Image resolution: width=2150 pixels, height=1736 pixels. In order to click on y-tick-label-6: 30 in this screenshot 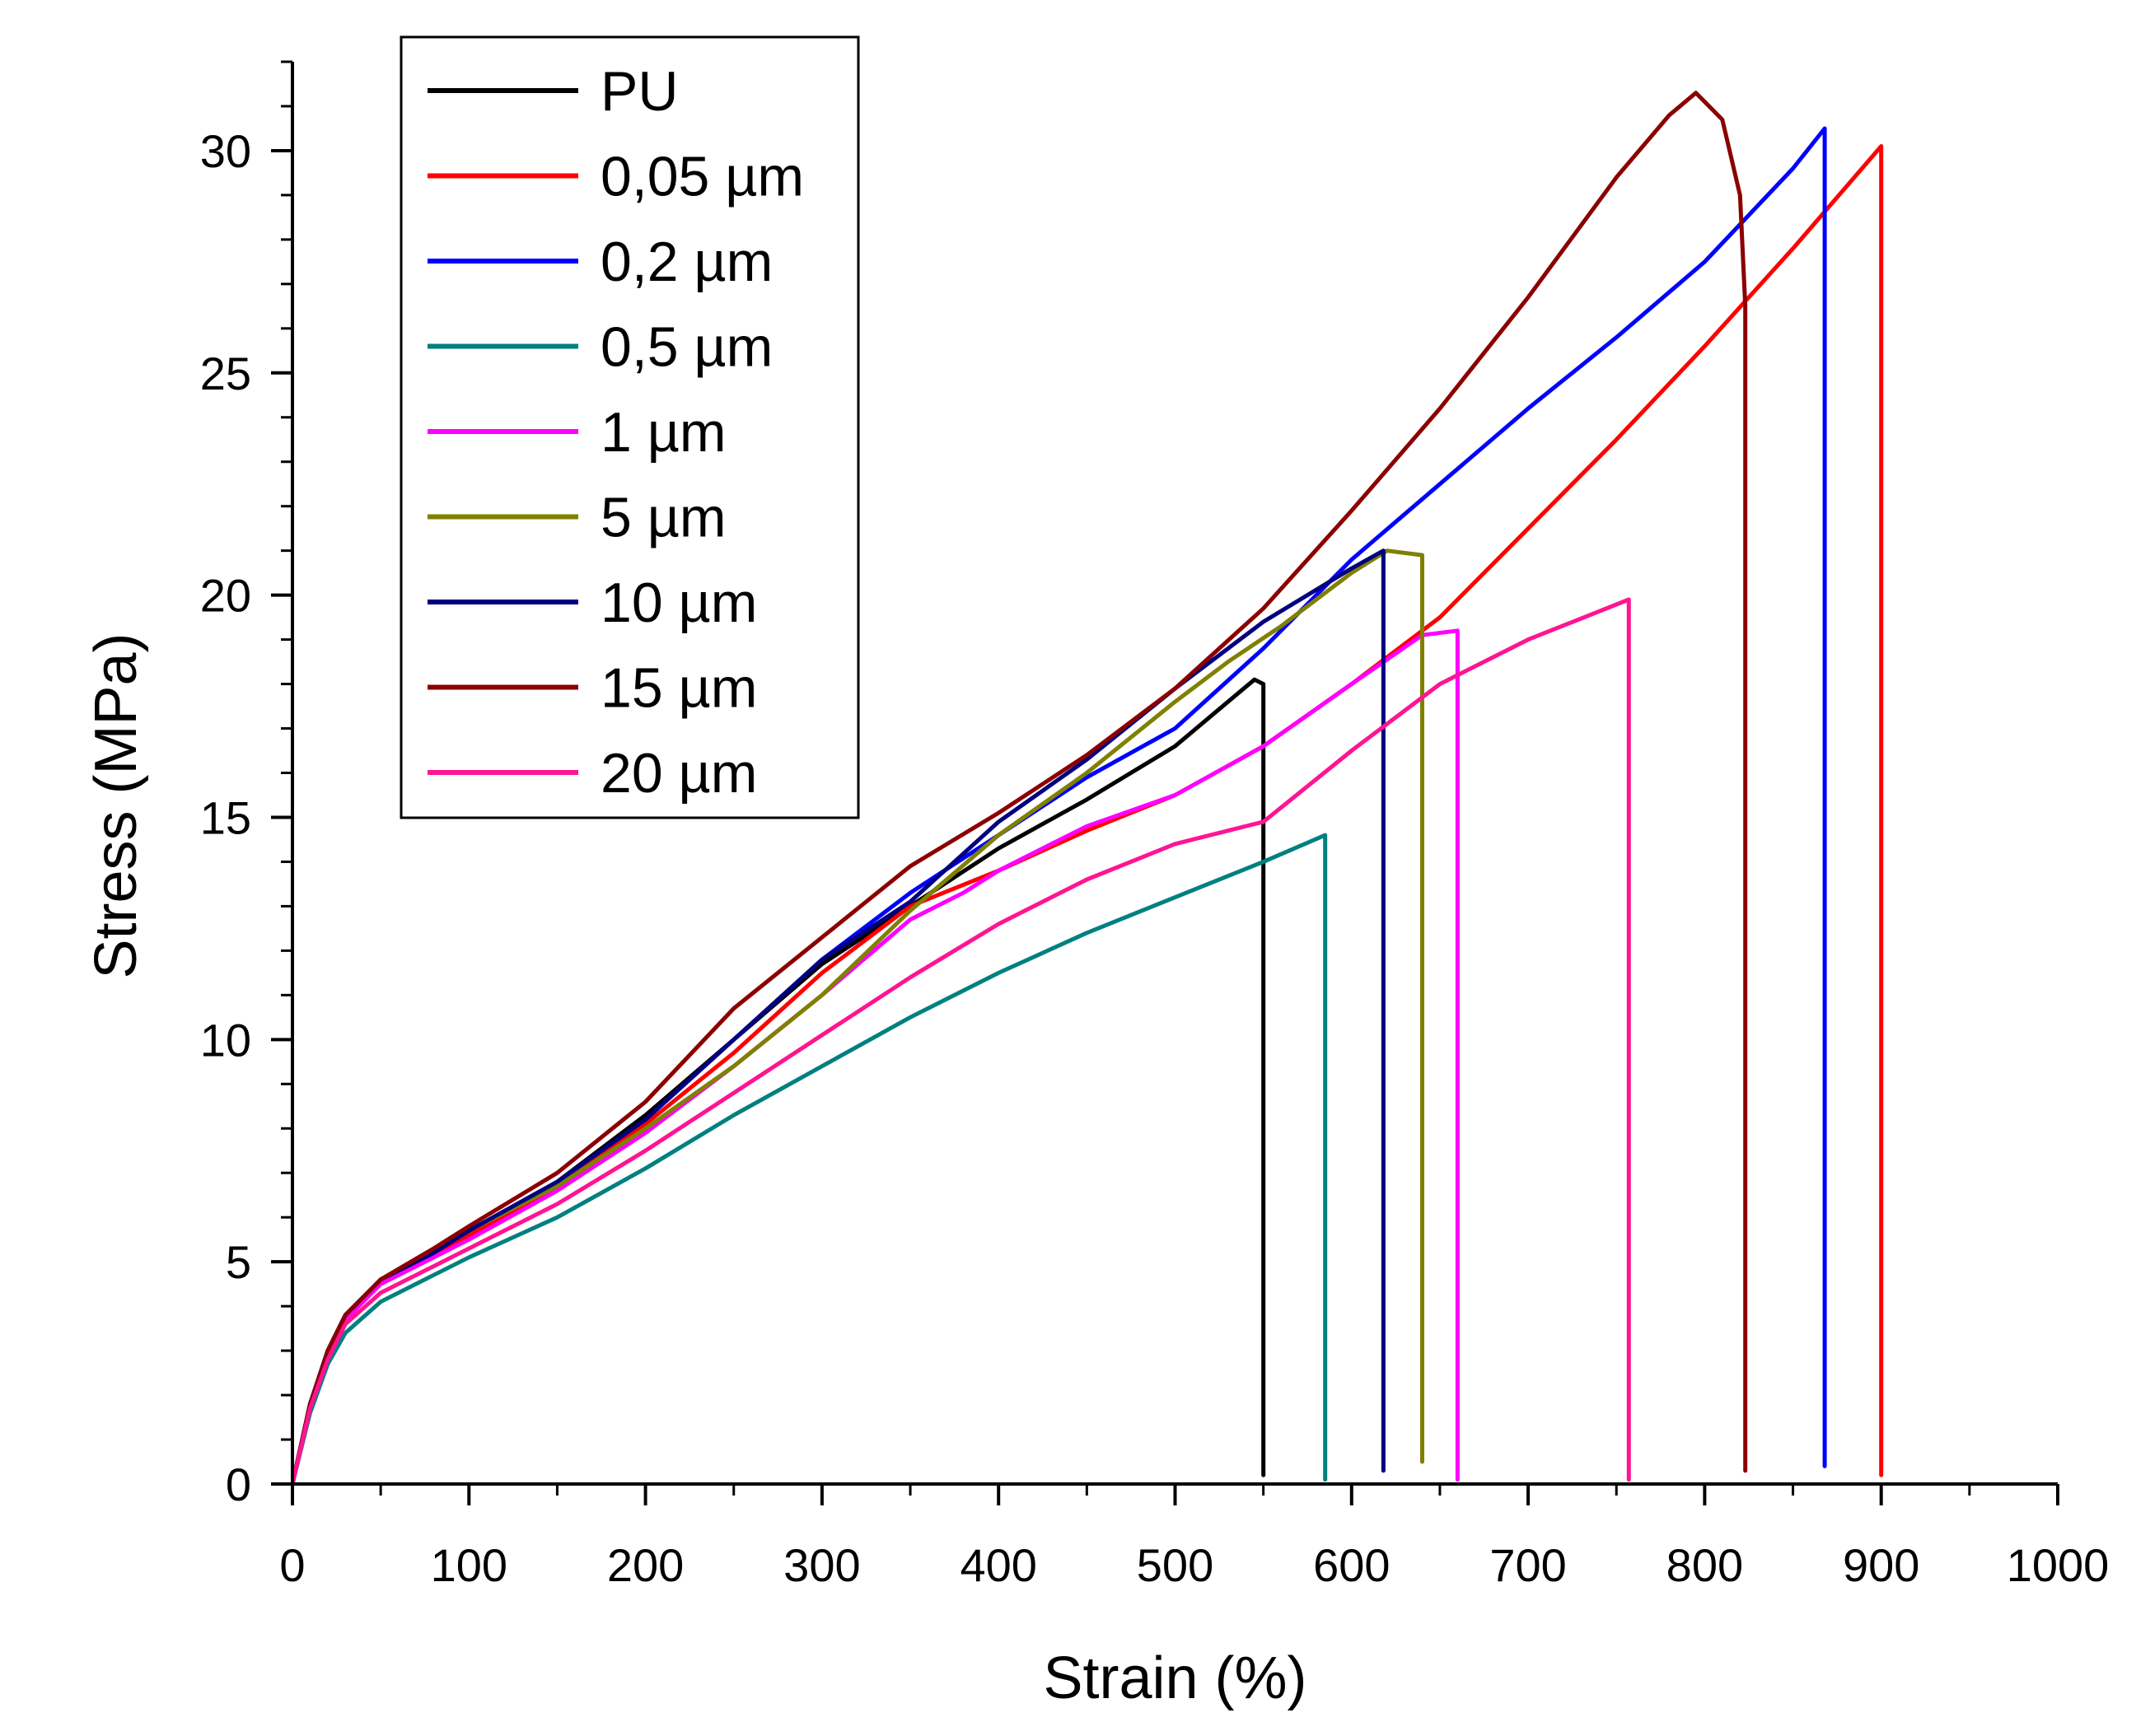, I will do `click(225, 151)`.